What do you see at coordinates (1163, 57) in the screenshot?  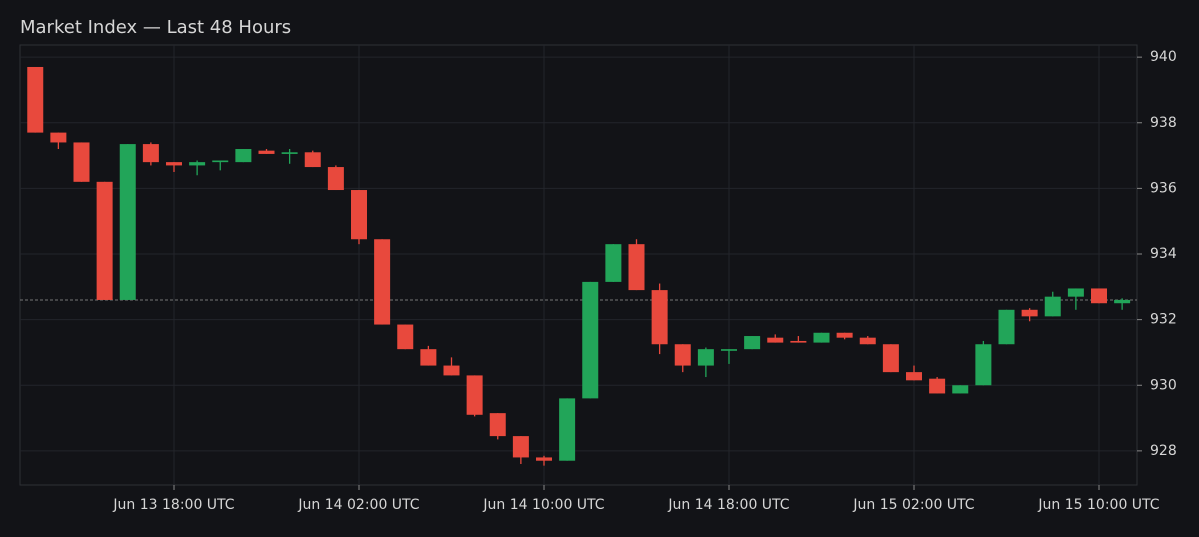 I see `y-tick-label: 940` at bounding box center [1163, 57].